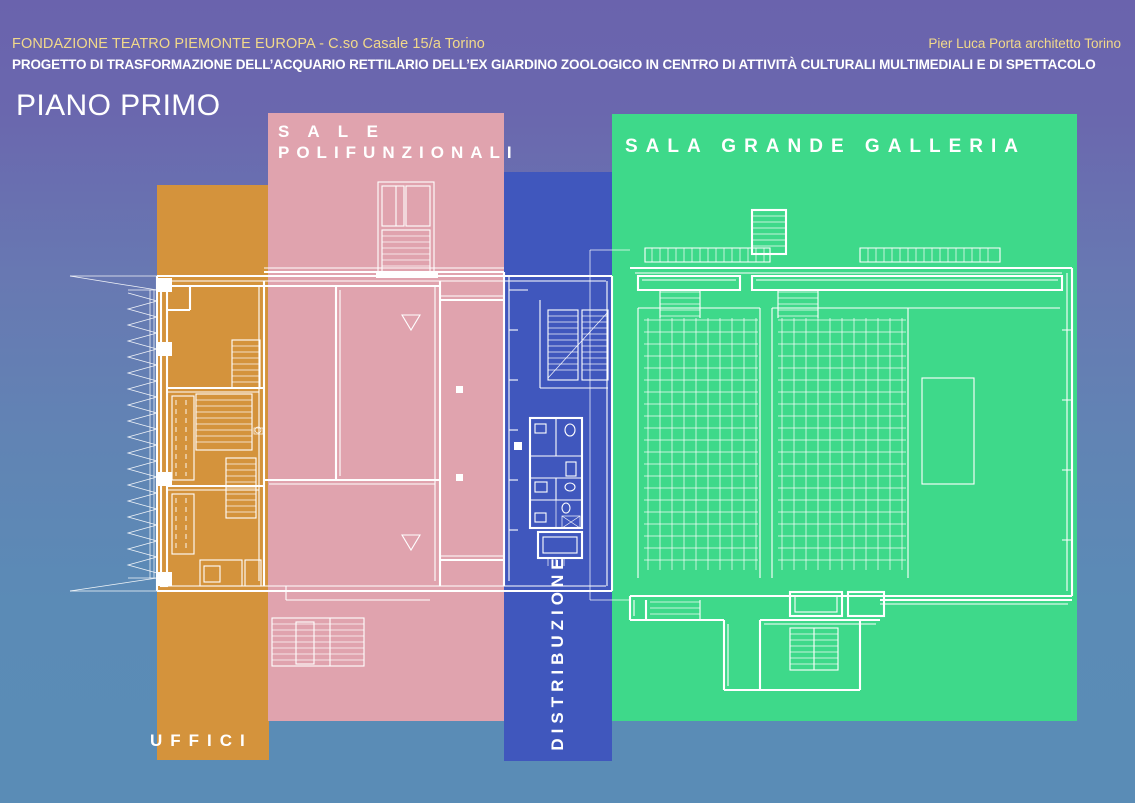 Image resolution: width=1135 pixels, height=803 pixels. What do you see at coordinates (331, 131) in the screenshot?
I see `zone-label-sale-line1: S A L E` at bounding box center [331, 131].